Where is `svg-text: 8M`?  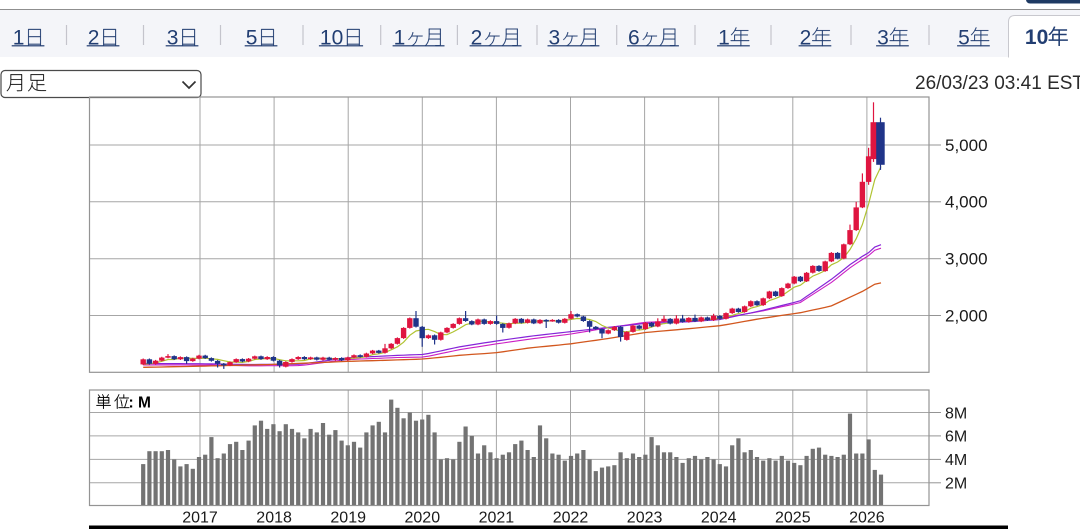
svg-text: 8M is located at coordinates (956, 413).